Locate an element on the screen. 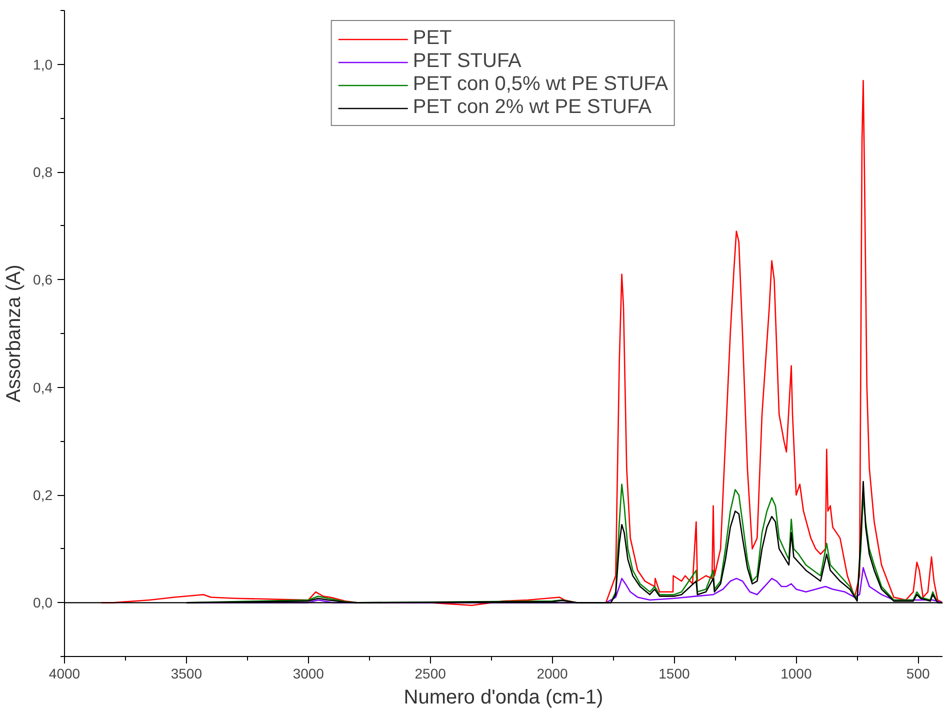  y-tick-label: 1,0 is located at coordinates (43, 64).